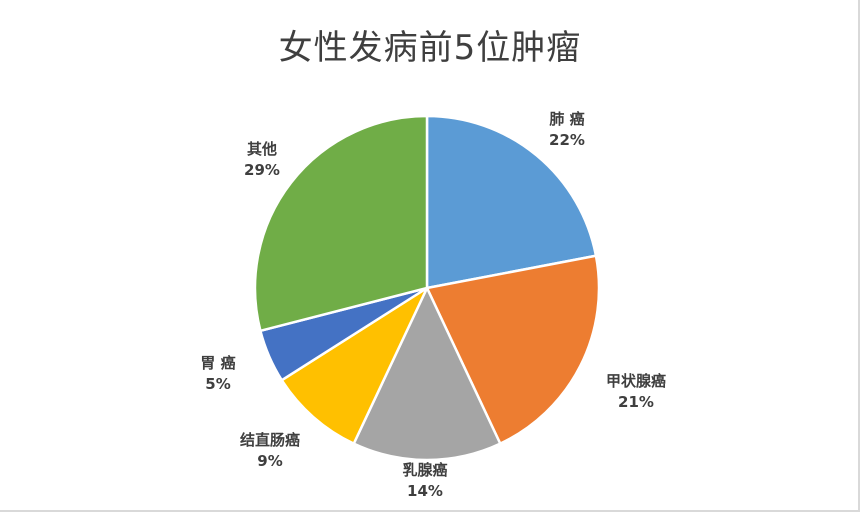 The height and width of the screenshot is (512, 860). What do you see at coordinates (269, 440) in the screenshot?
I see `slice-category-label: 结直肠癌` at bounding box center [269, 440].